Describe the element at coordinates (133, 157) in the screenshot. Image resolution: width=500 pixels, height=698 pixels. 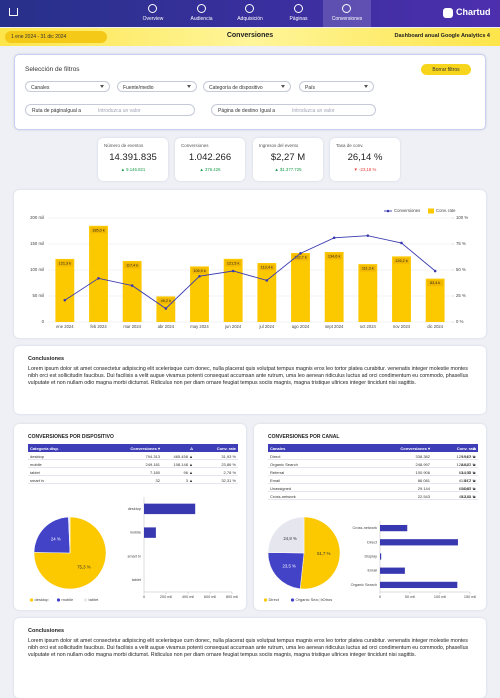
I see `kpi-value: 14.391.835` at that location.